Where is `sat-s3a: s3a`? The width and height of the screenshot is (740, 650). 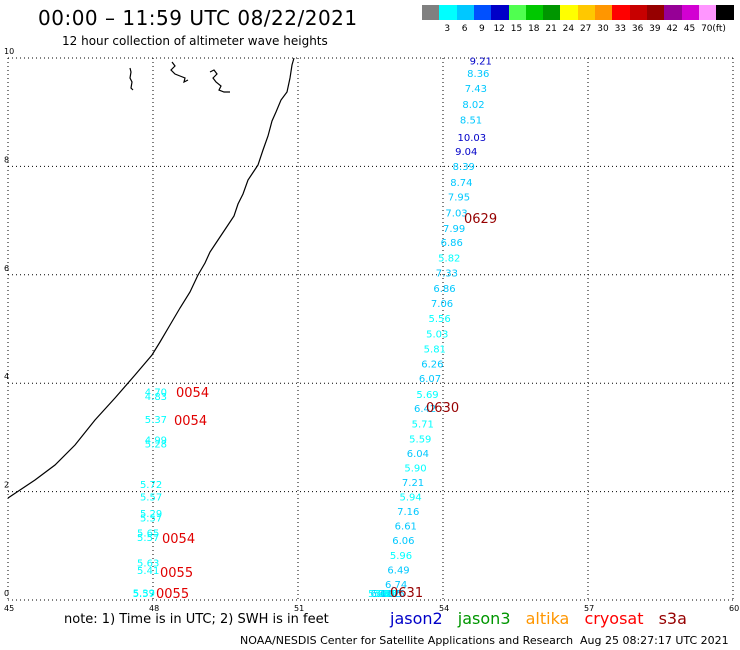
sat-s3a: s3a is located at coordinates (672, 618).